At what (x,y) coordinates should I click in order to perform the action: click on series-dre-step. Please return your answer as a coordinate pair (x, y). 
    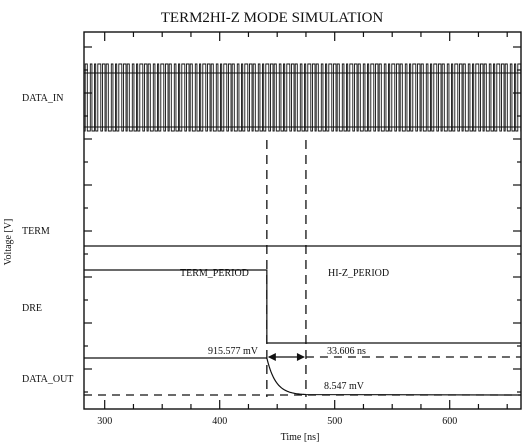
    Looking at the image, I should click on (302, 306).